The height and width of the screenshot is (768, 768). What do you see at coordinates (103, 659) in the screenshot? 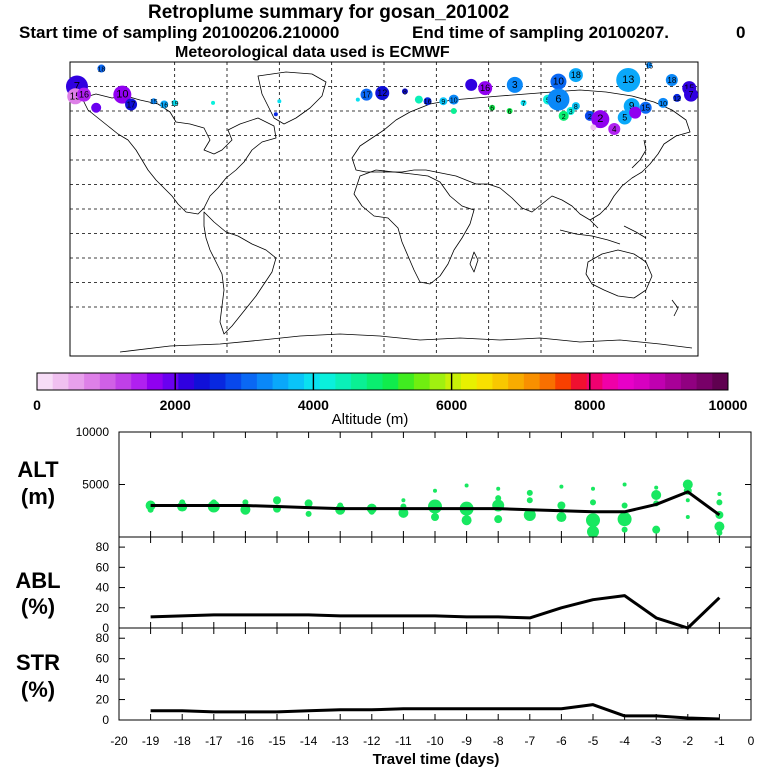
I see `y-tick-label: 60` at bounding box center [103, 659].